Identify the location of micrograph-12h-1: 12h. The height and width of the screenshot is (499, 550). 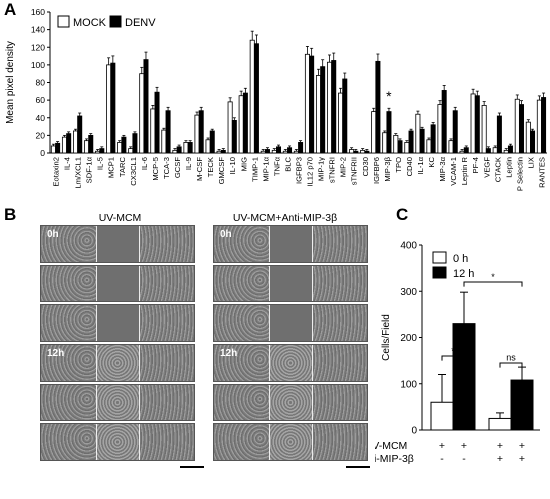
(117, 363).